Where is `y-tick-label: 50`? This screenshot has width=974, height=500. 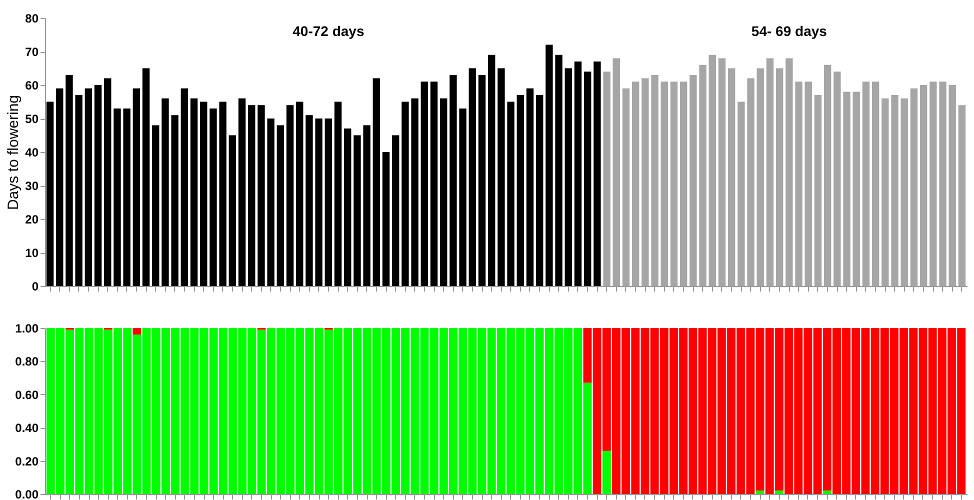 y-tick-label: 50 is located at coordinates (32, 119).